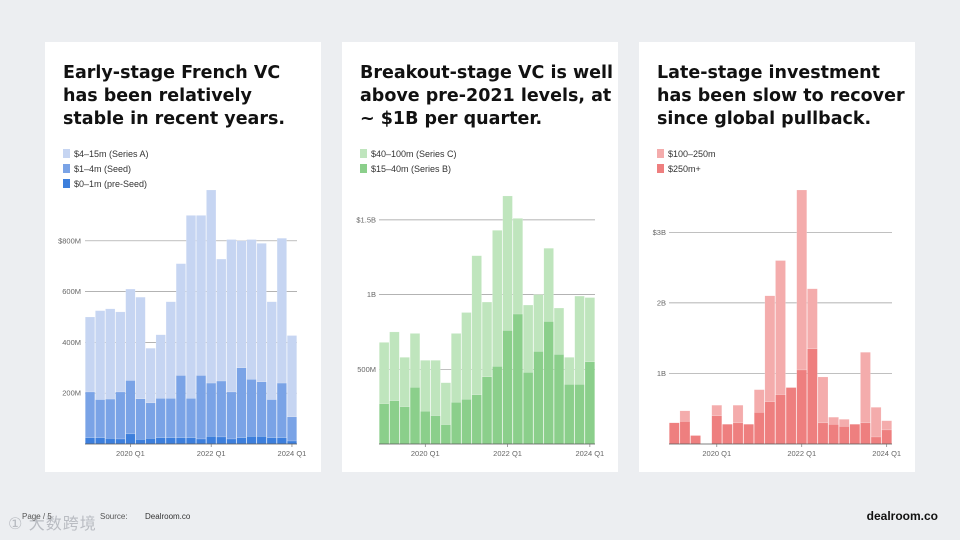 The image size is (960, 540). Describe the element at coordinates (106, 183) in the screenshot. I see `legend-item: $0–1m (pre-Seed)` at that location.